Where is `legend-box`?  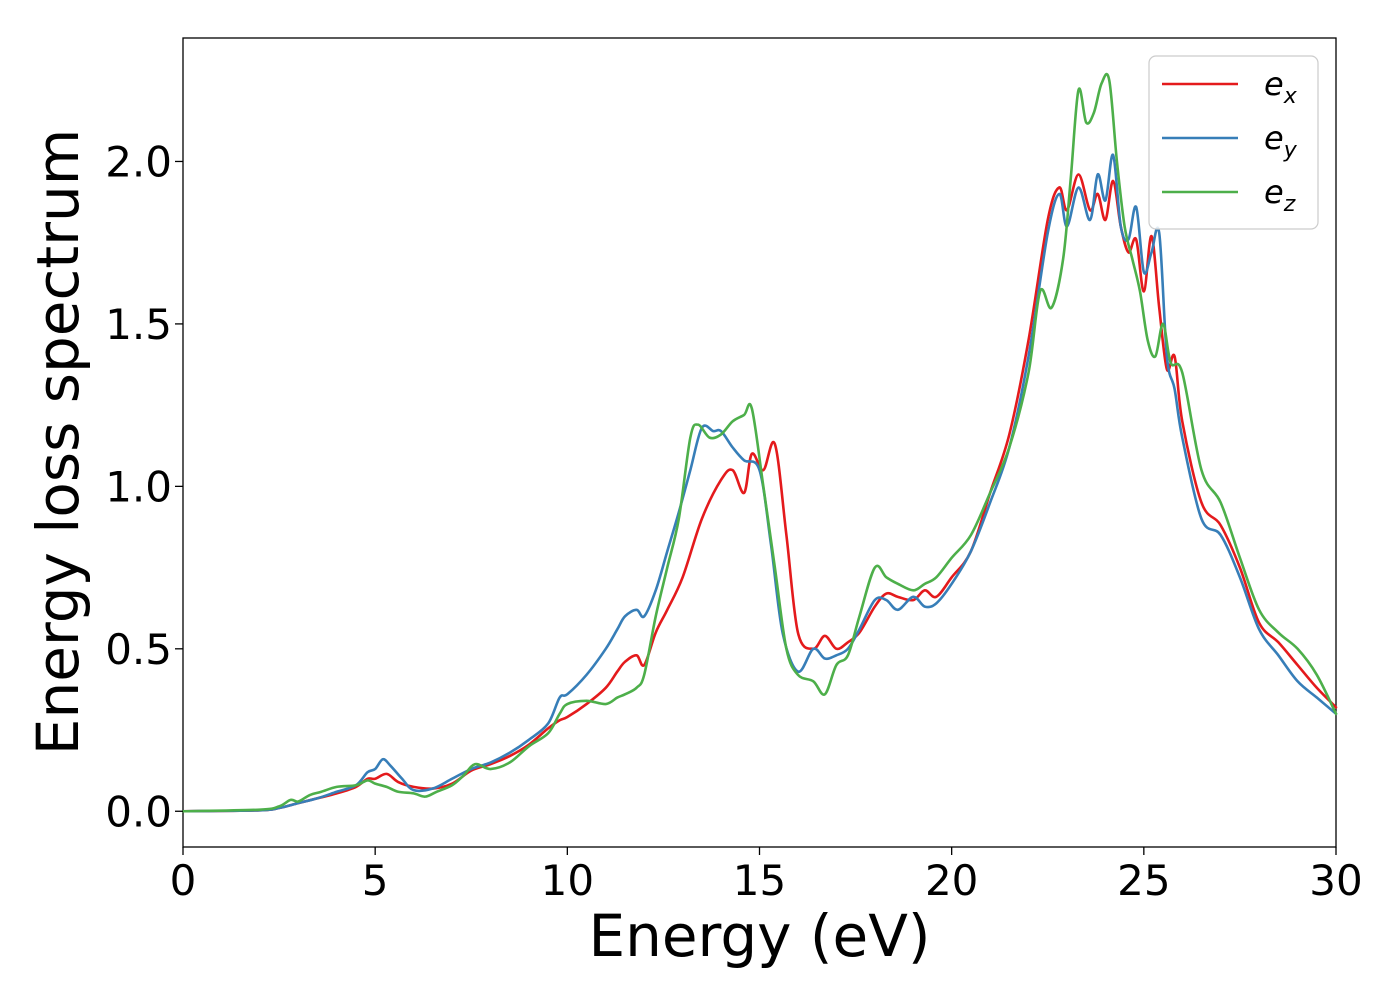 legend-box is located at coordinates (1233, 142).